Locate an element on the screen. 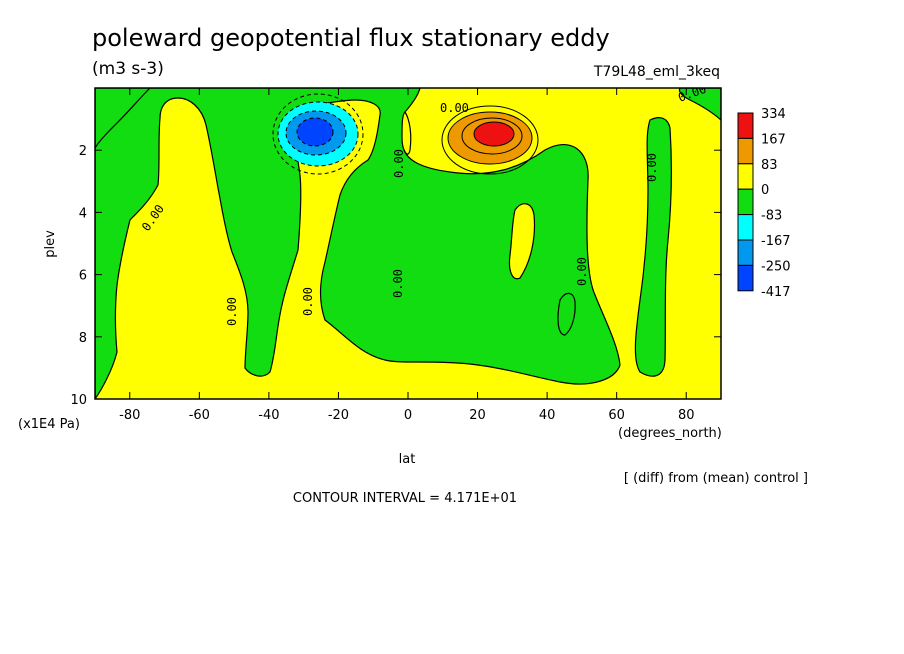 The width and height of the screenshot is (904, 654). colorbar: 334 167 83 0 -83 -167 -250 -417 is located at coordinates (764, 203).